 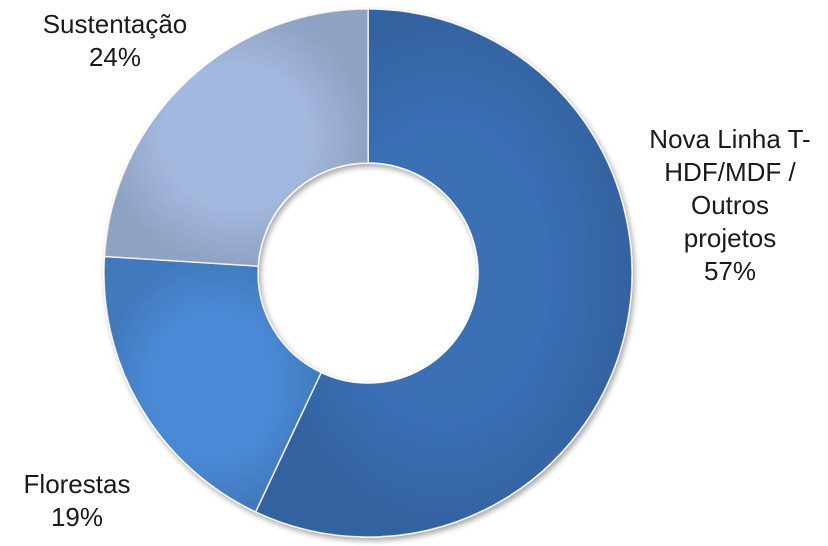 What do you see at coordinates (730, 139) in the screenshot?
I see `slice-label-line: Nova Linha T-` at bounding box center [730, 139].